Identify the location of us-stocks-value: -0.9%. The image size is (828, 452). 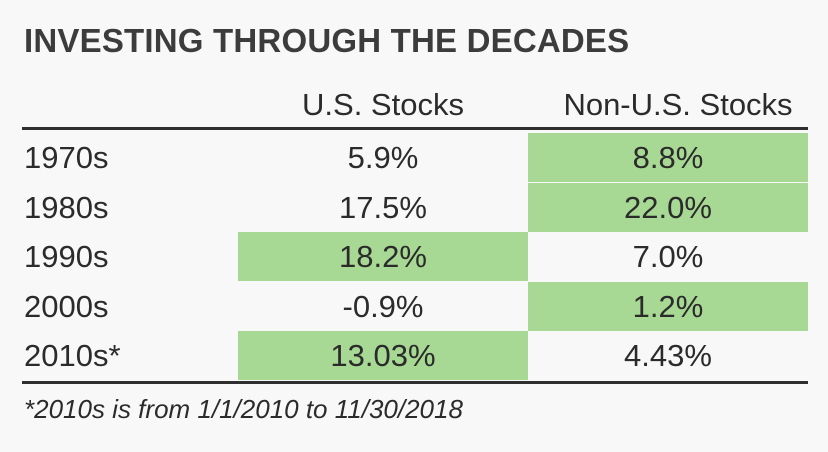
(383, 306).